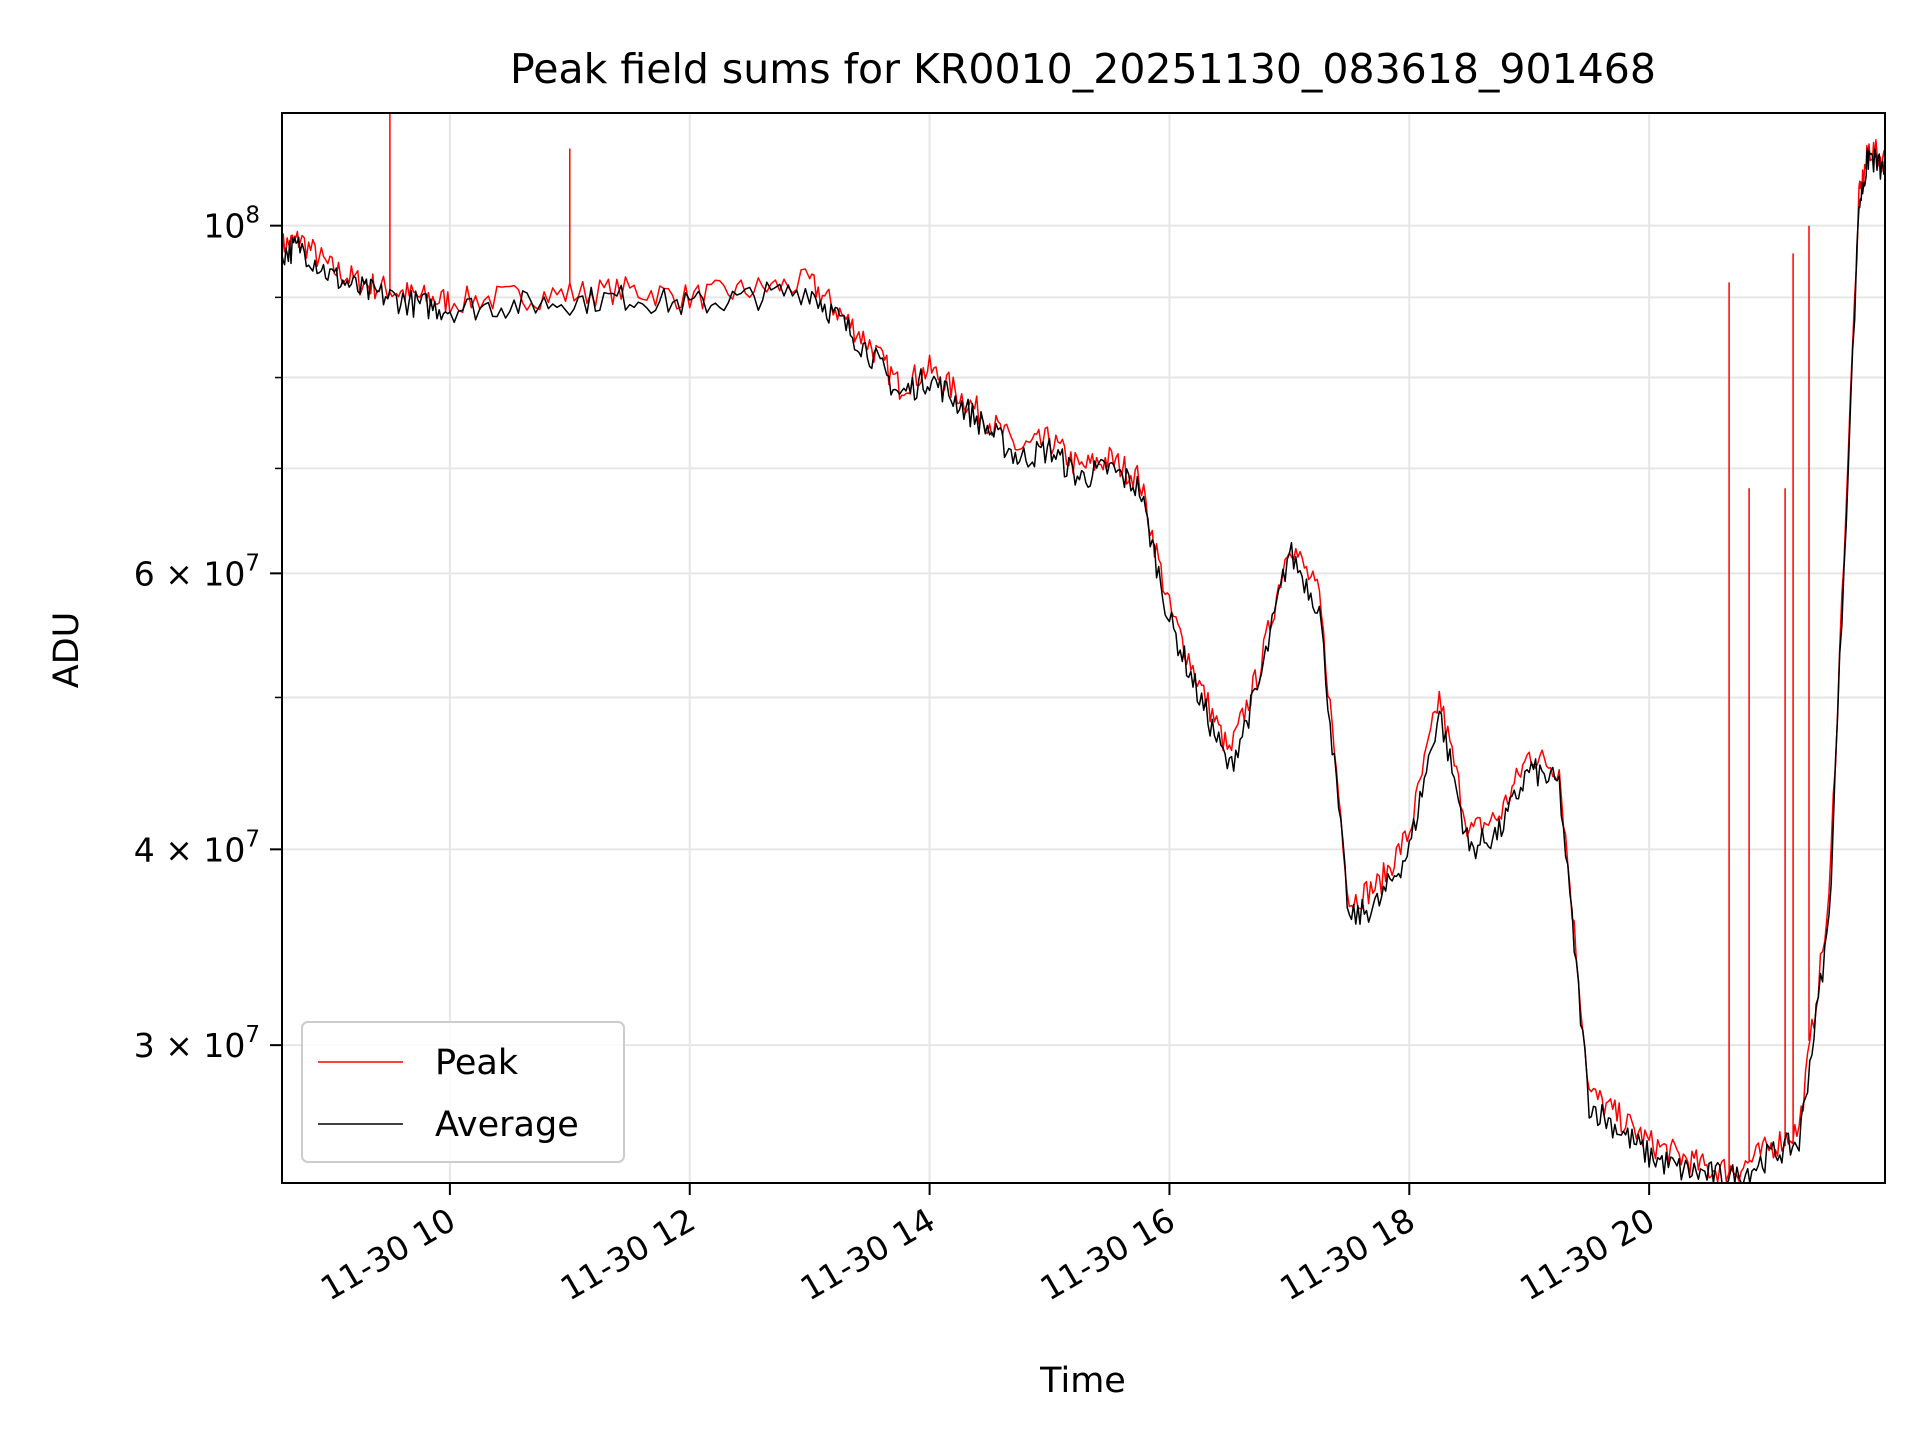  What do you see at coordinates (1082, 1381) in the screenshot?
I see `x-axis-label: Time` at bounding box center [1082, 1381].